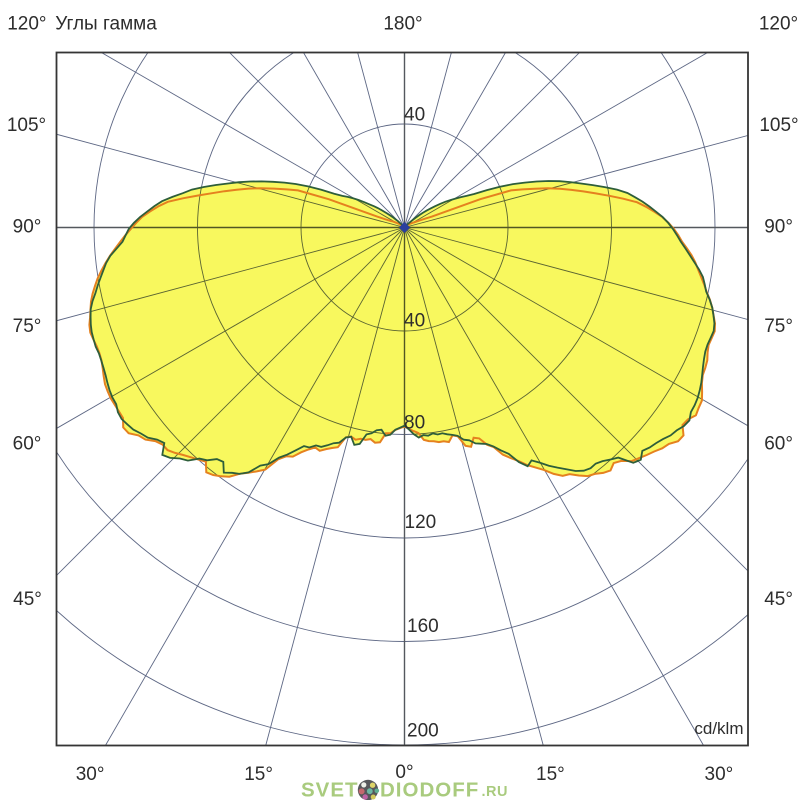 The height and width of the screenshot is (800, 800). Describe the element at coordinates (404, 772) in the screenshot. I see `svg-text: 0°` at that location.